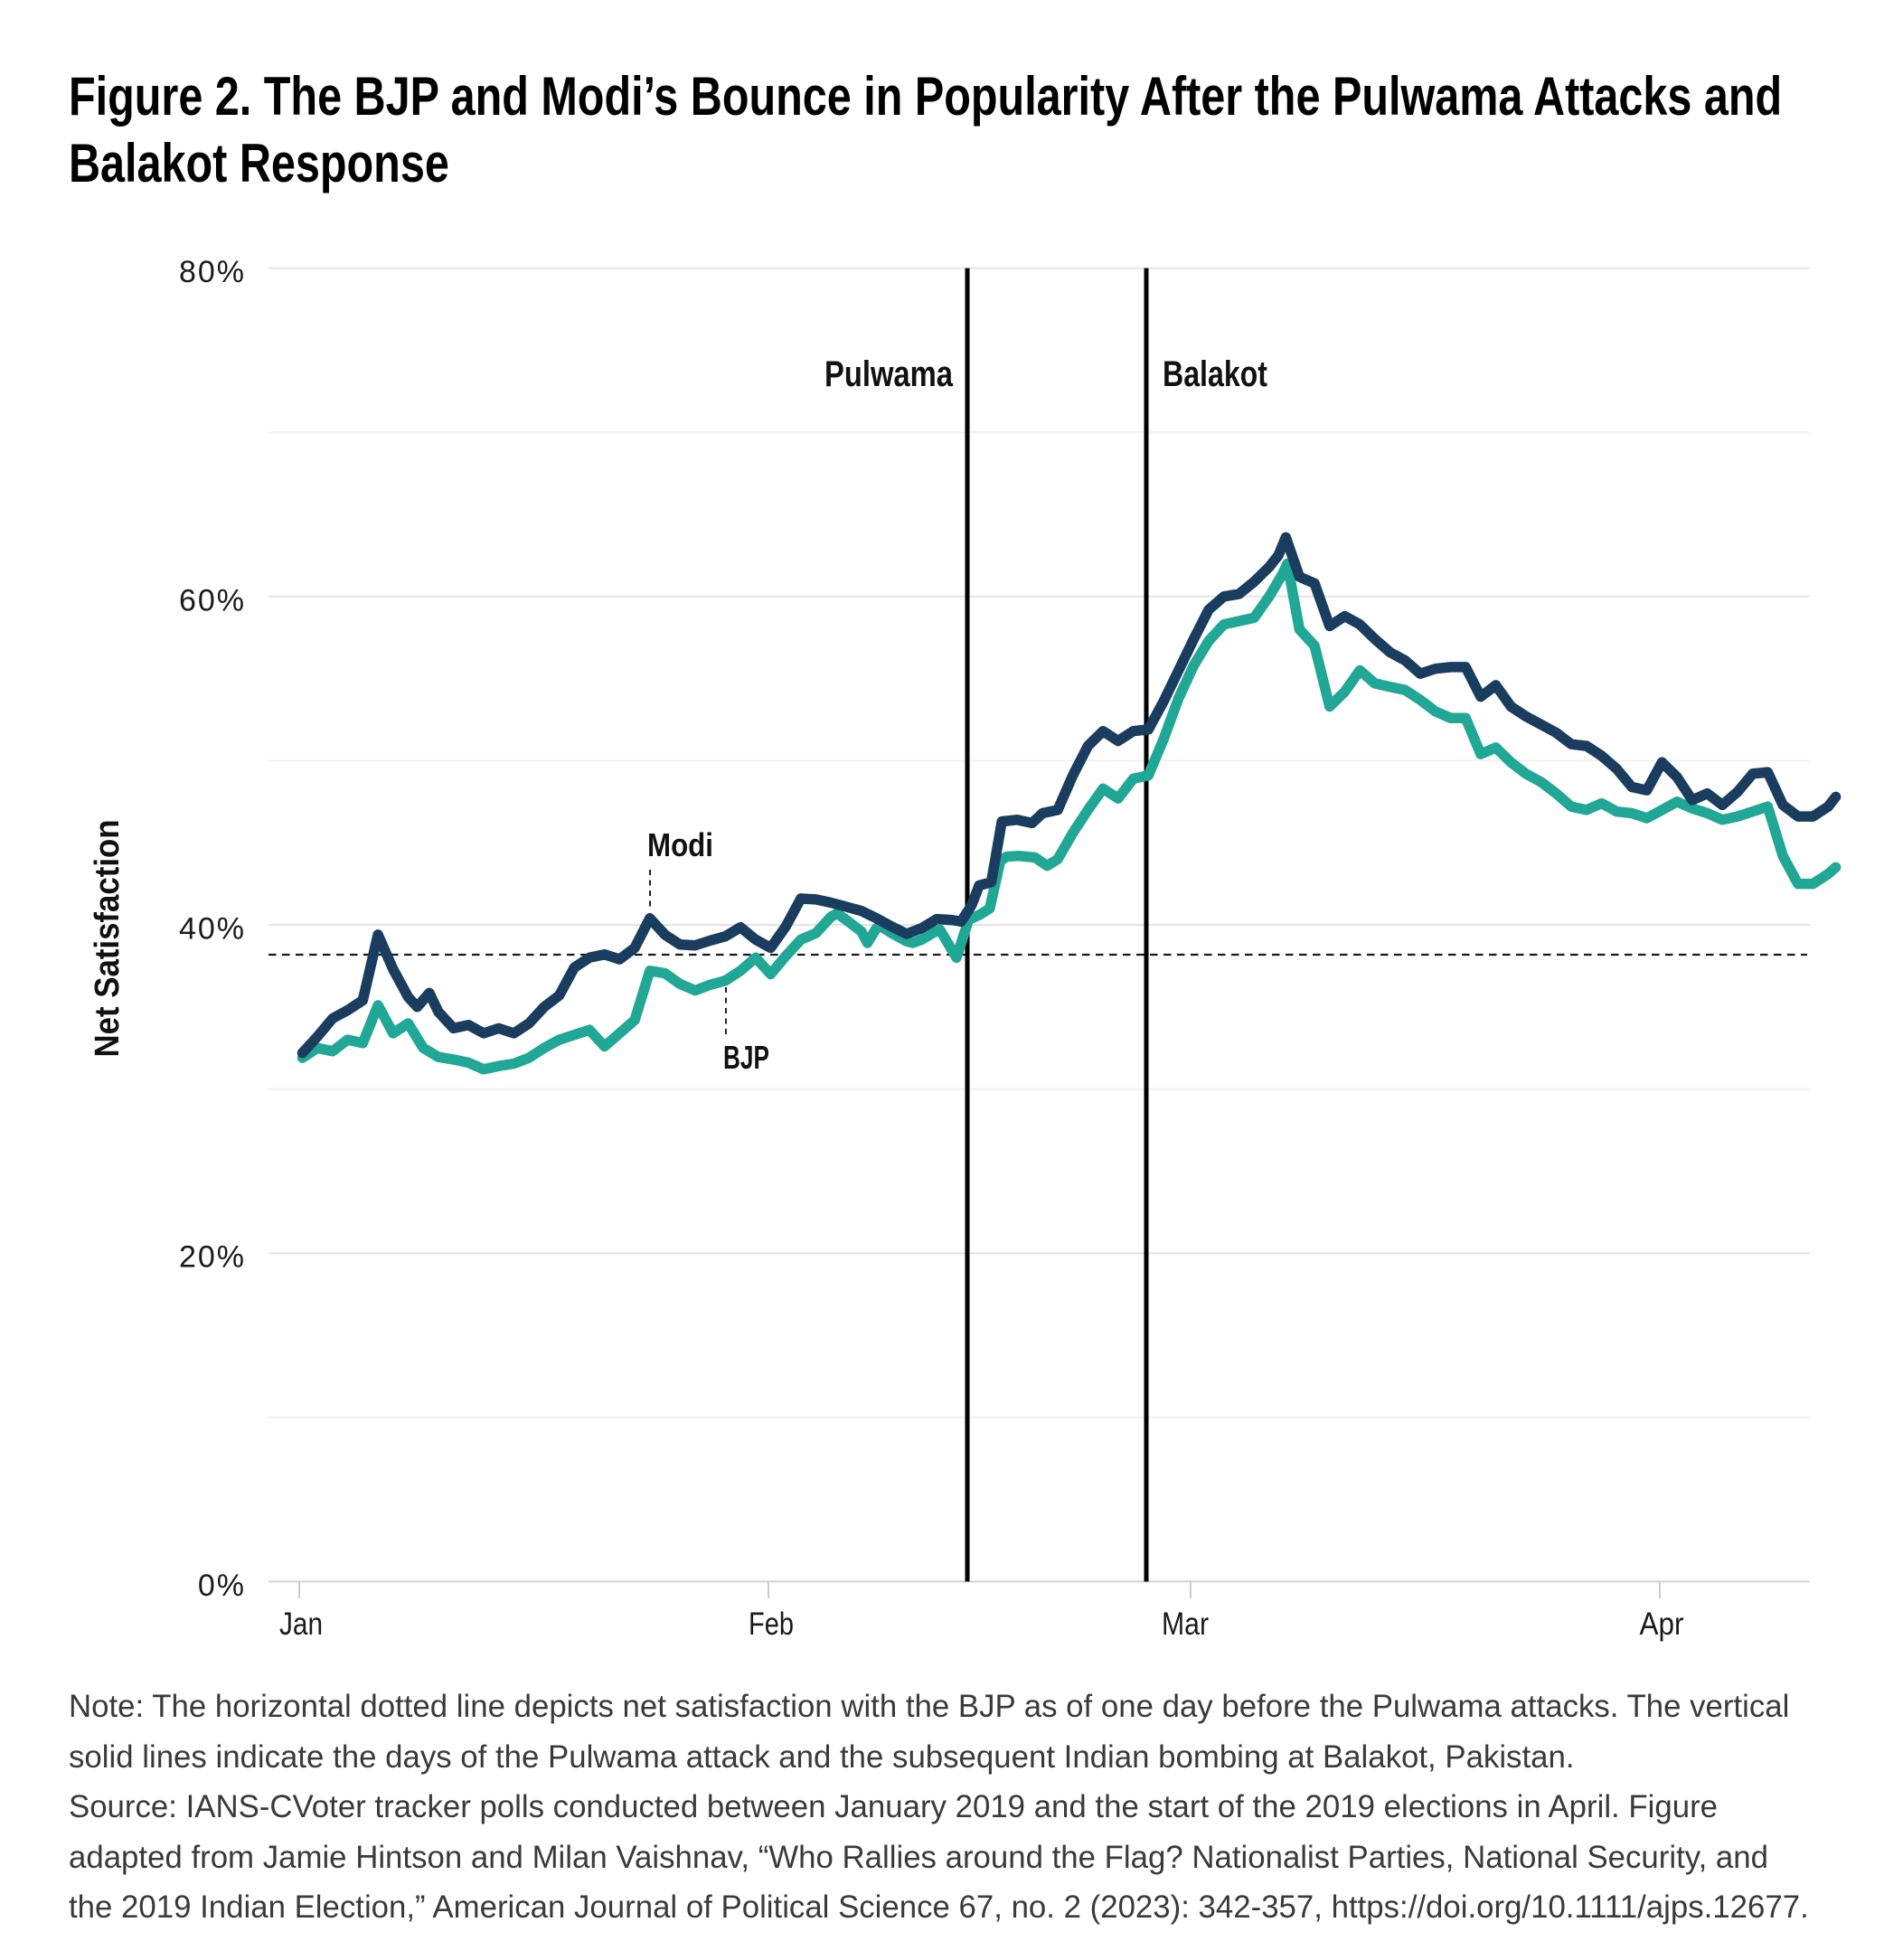  What do you see at coordinates (212, 272) in the screenshot?
I see `svg-text: 80%` at bounding box center [212, 272].